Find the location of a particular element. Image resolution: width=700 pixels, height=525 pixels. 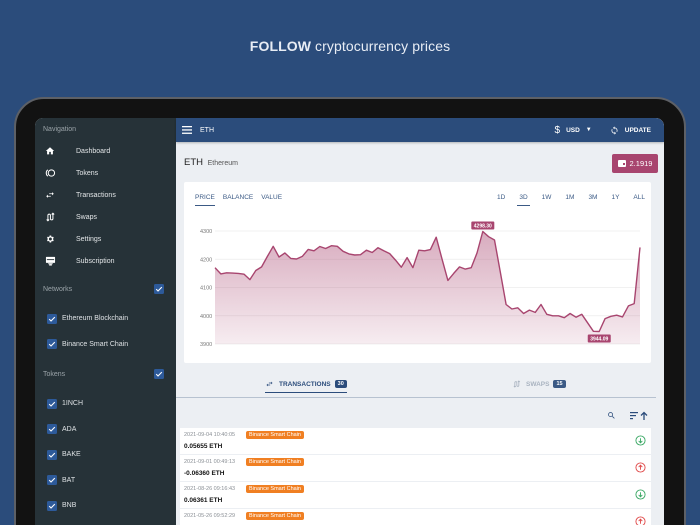

sidebar-item-swaps: Swaps is located at coordinates (105, 217).